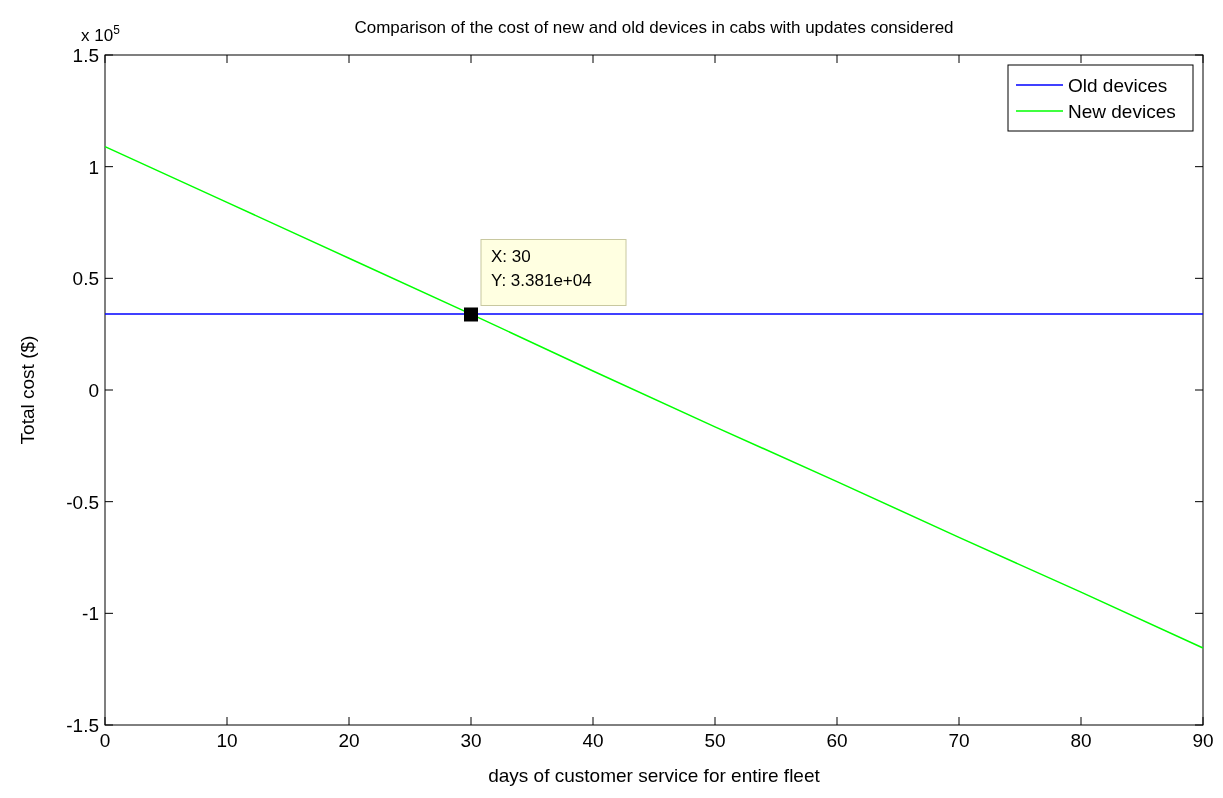  What do you see at coordinates (85, 55) in the screenshot?
I see `y-tick-label: 1.5` at bounding box center [85, 55].